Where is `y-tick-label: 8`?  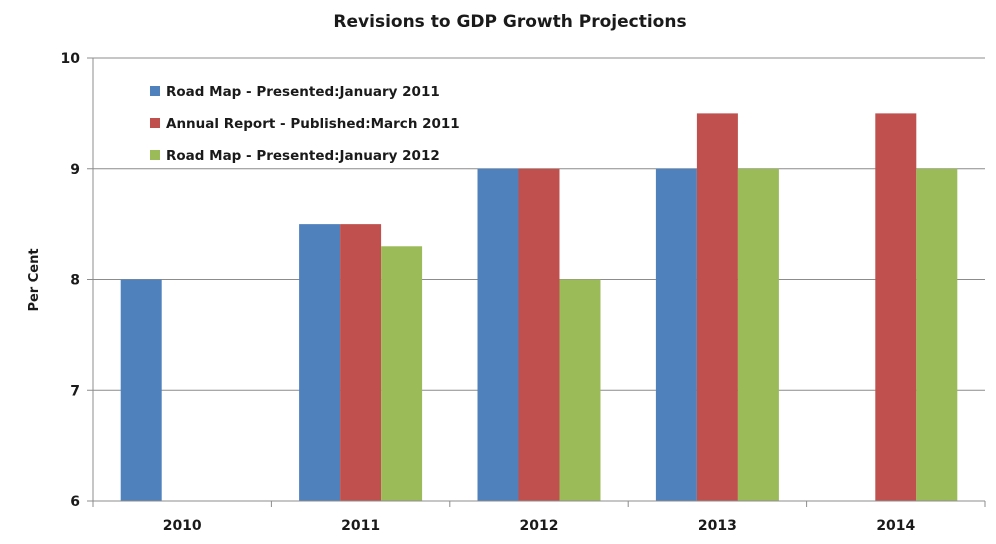
y-tick-label: 8 is located at coordinates (75, 281).